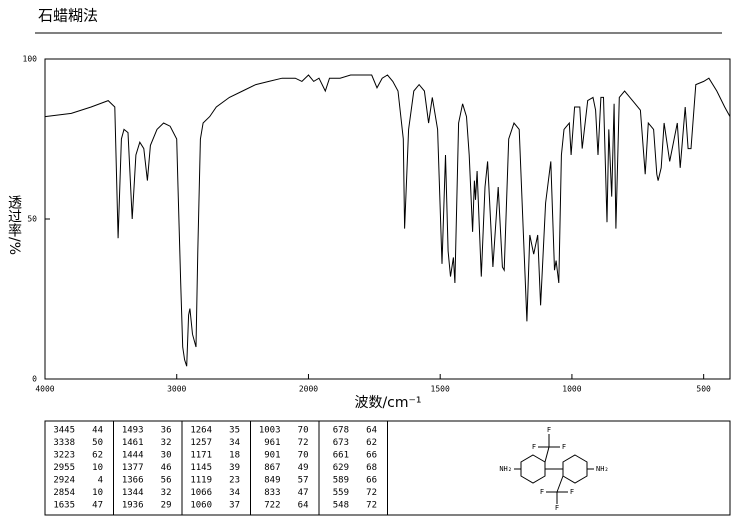 This screenshot has height=524, width=748. I want to click on table-cell: 4, so click(100, 481).